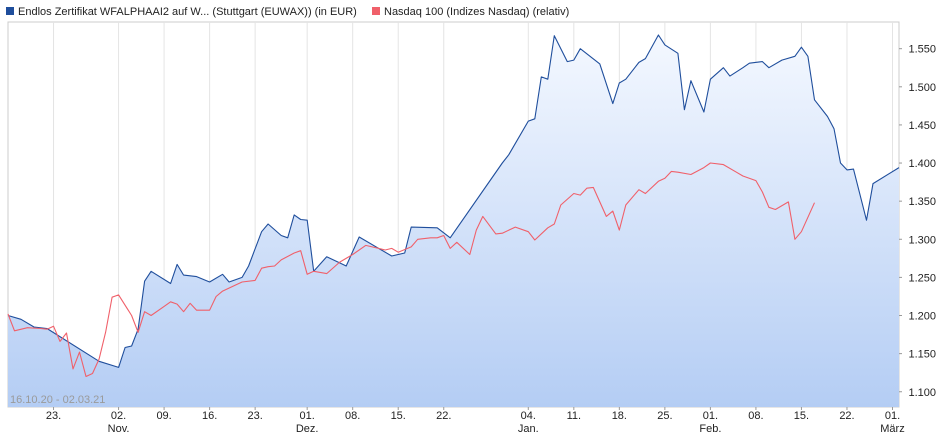 Image resolution: width=941 pixels, height=437 pixels. Describe the element at coordinates (922, 88) in the screenshot. I see `y-tick-label-8: 1.500` at that location.